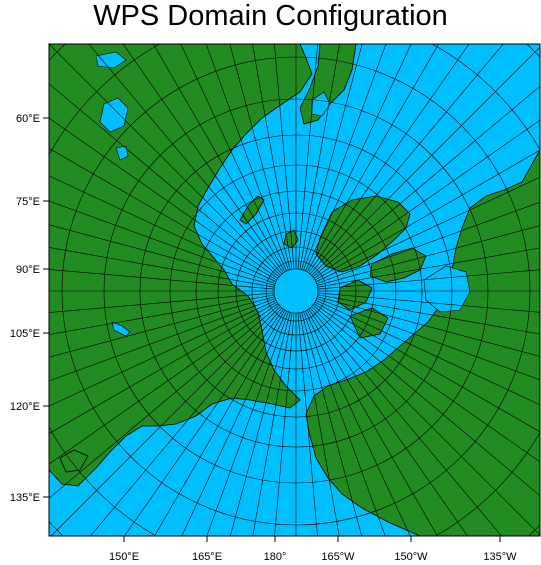 Image resolution: width=541 pixels, height=565 pixels. Describe the element at coordinates (28, 202) in the screenshot. I see `left-tick-label: 75°E` at that location.